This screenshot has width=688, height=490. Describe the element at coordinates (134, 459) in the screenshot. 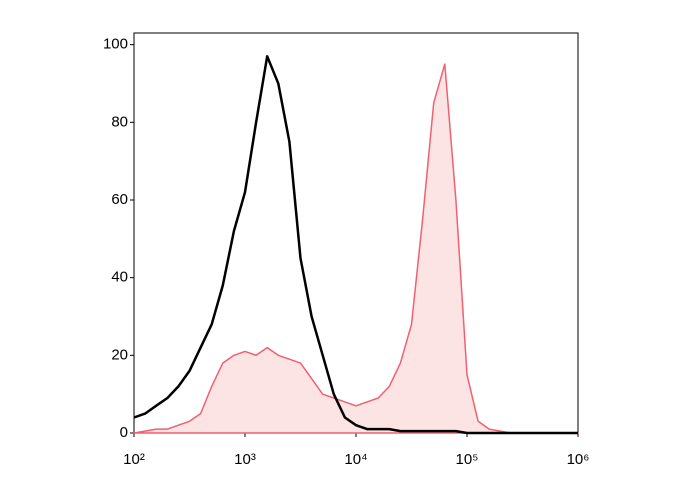

I see `x-tick-label: 10²` at that location.